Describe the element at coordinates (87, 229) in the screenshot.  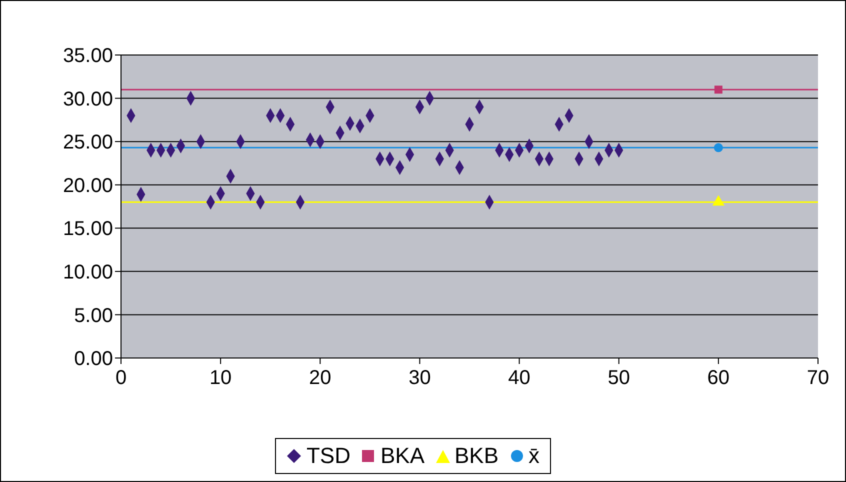
I see `y-tick-label: 15.00` at that location.